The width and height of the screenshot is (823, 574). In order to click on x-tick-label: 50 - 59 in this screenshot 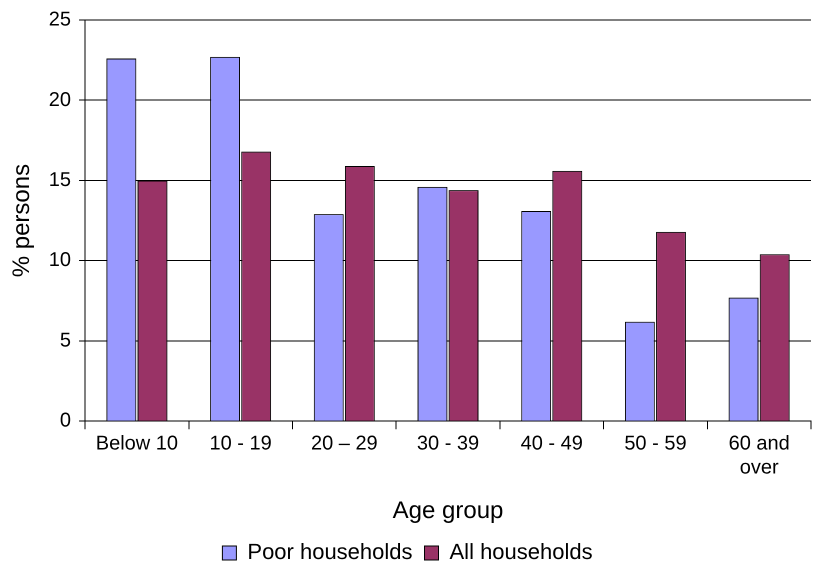, I will do `click(655, 443)`.